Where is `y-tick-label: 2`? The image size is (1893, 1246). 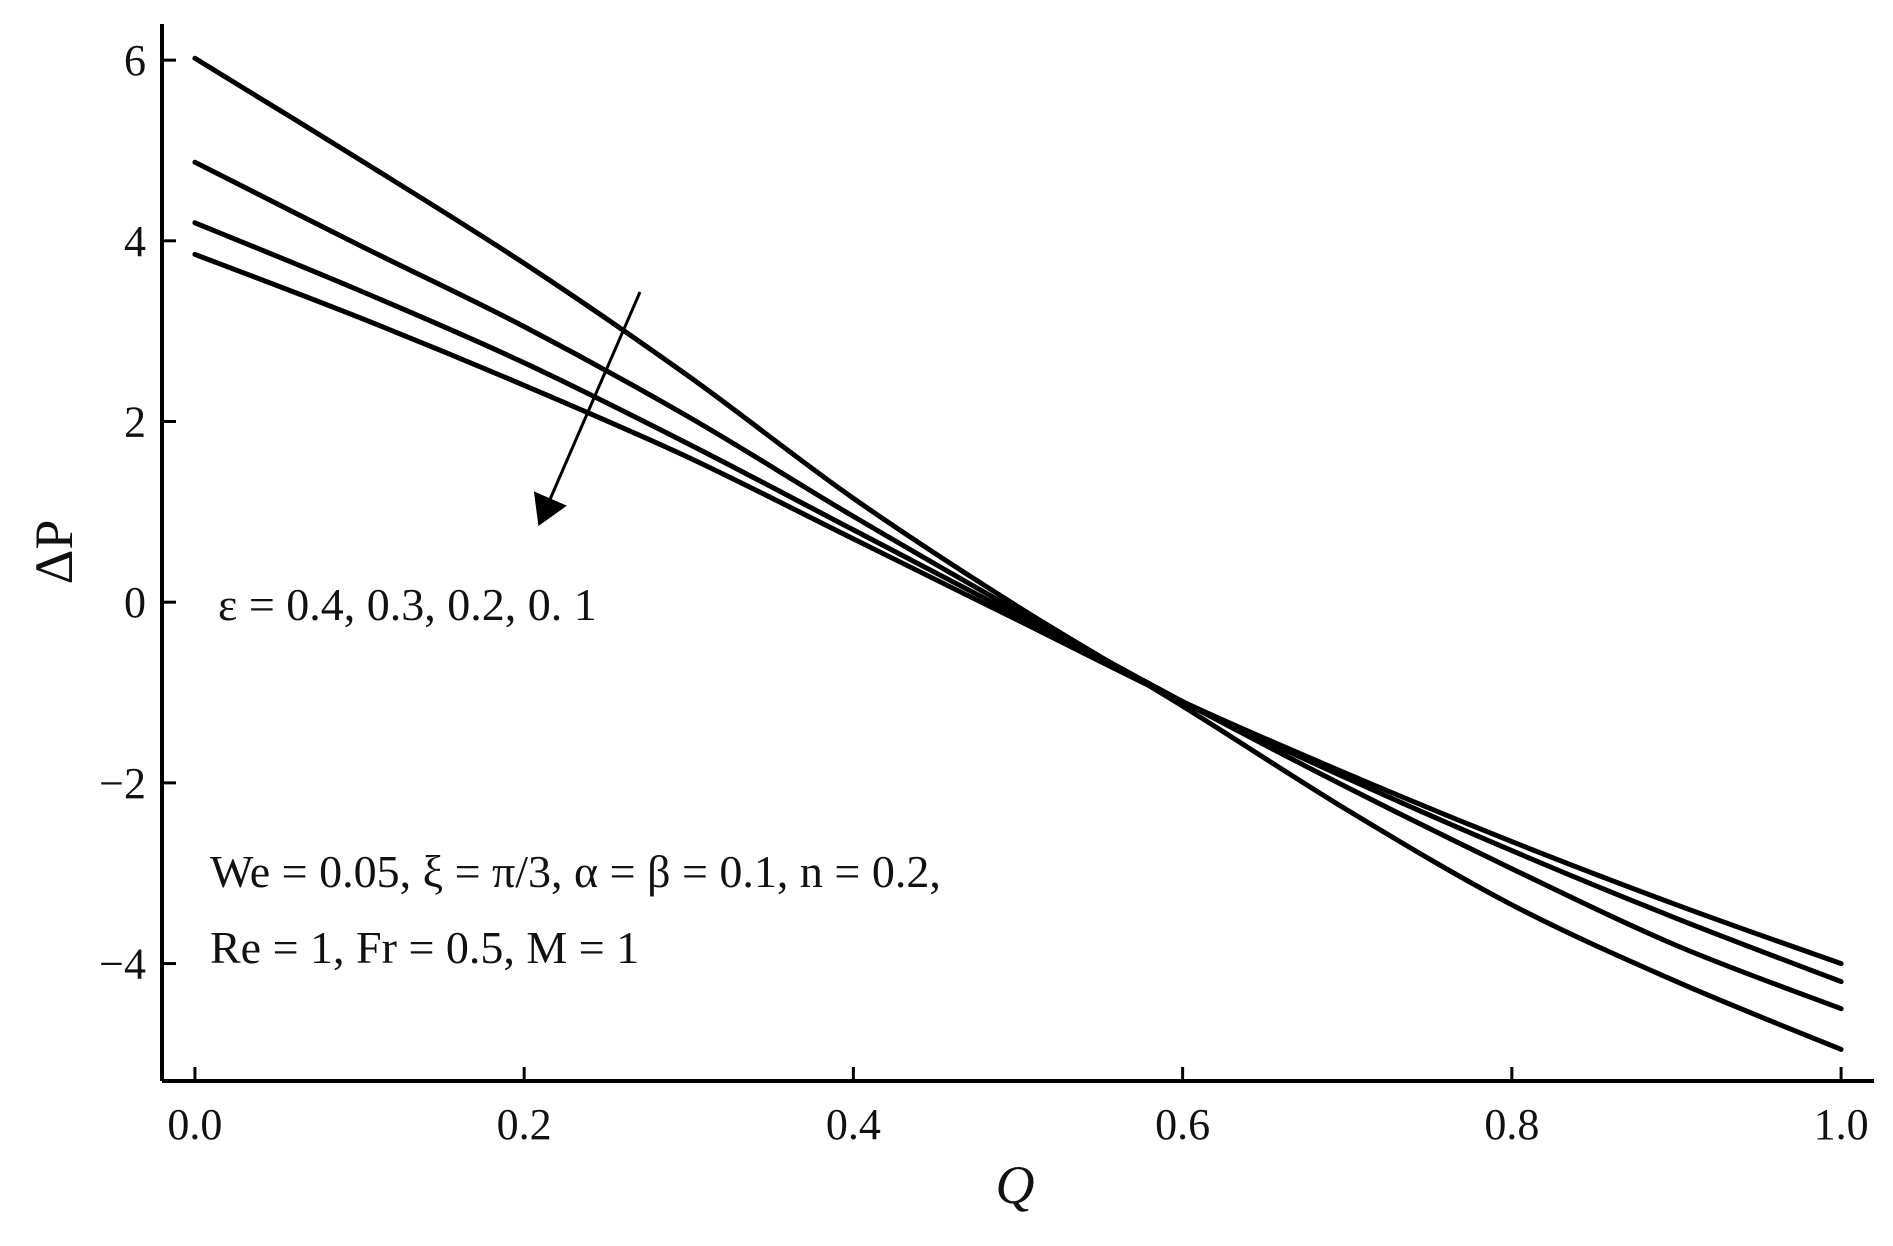
y-tick-label: 2 is located at coordinates (135, 422).